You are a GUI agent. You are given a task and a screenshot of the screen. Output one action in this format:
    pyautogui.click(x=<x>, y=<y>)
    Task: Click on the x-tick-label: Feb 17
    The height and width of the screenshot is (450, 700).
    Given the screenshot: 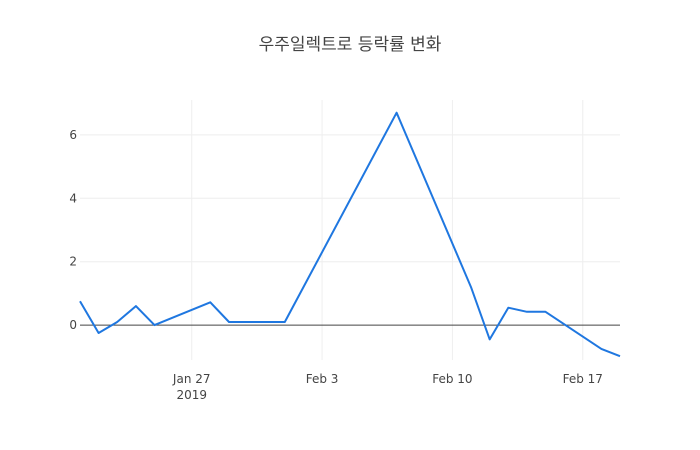 What is the action you would take?
    pyautogui.click(x=583, y=379)
    